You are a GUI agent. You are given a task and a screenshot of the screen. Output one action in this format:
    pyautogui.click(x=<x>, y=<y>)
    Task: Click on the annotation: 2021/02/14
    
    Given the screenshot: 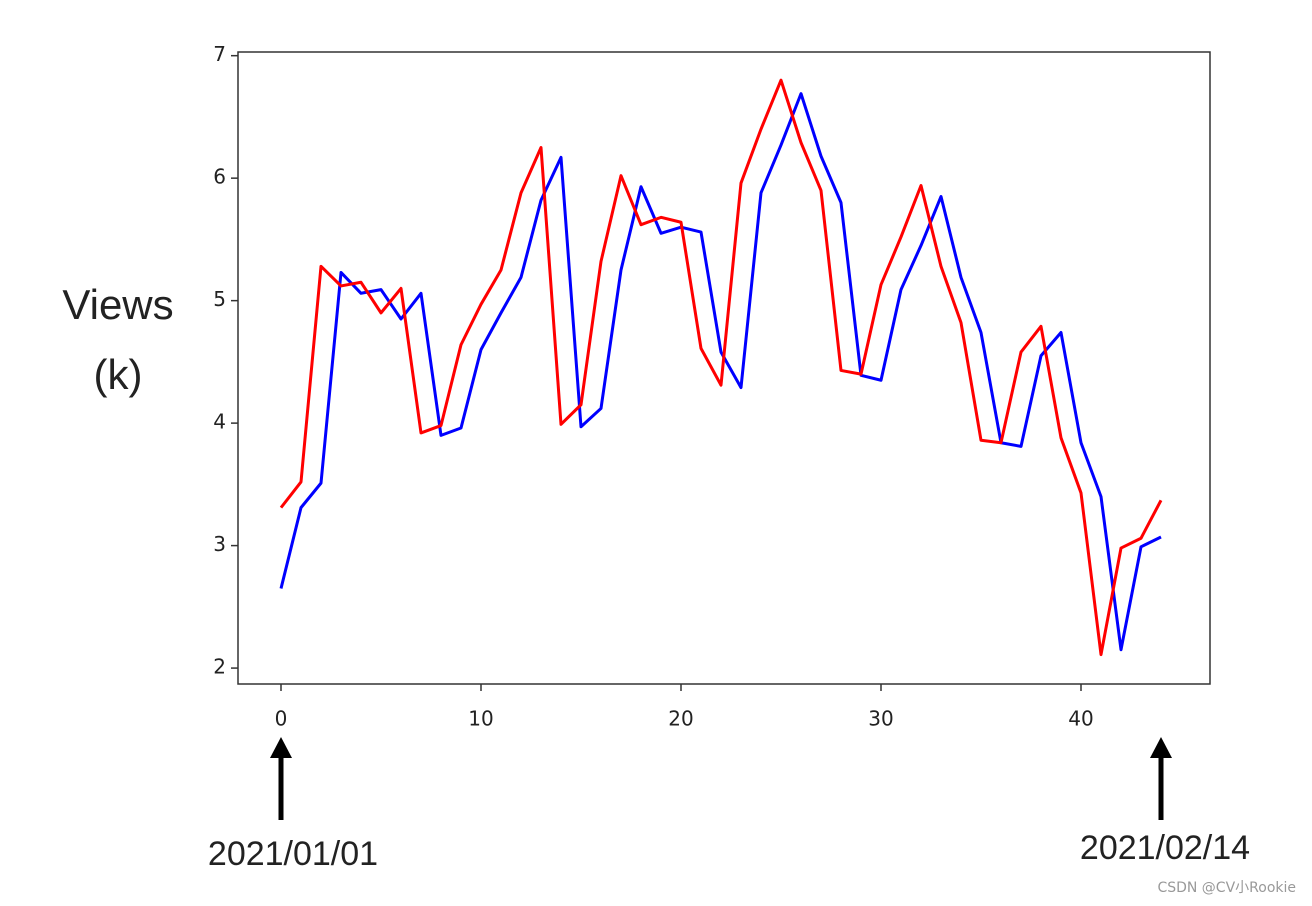 What is the action you would take?
    pyautogui.click(x=1165, y=848)
    